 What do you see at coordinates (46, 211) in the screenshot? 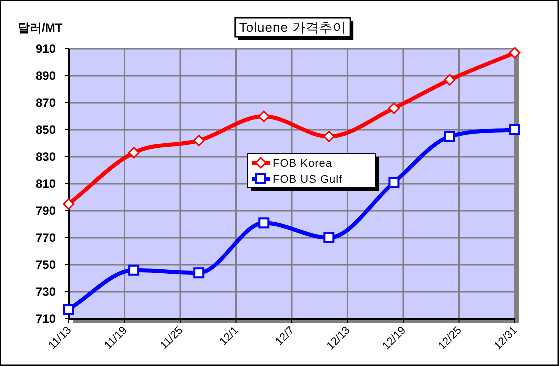
I see `y-tick-label: 790` at bounding box center [46, 211].